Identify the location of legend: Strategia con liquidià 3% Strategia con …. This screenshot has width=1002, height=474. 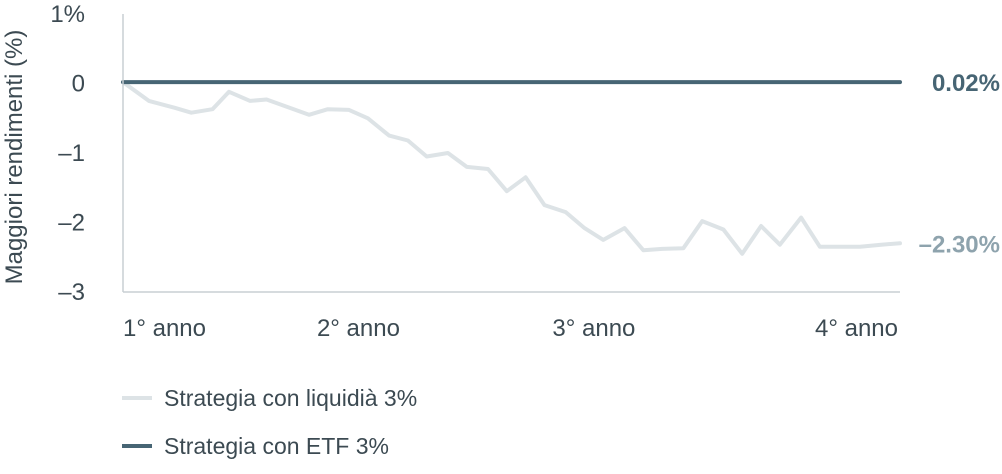
(269, 426).